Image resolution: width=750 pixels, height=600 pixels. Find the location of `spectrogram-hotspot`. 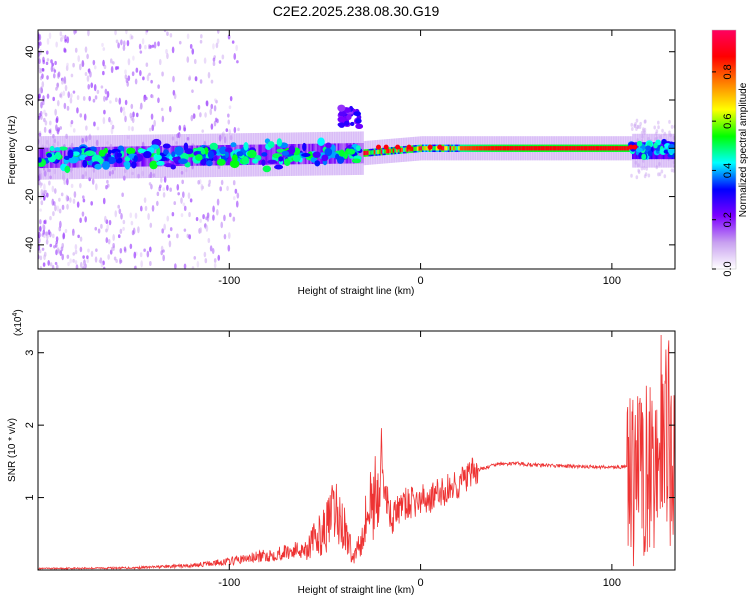

spectrogram-hotspot is located at coordinates (631, 147).